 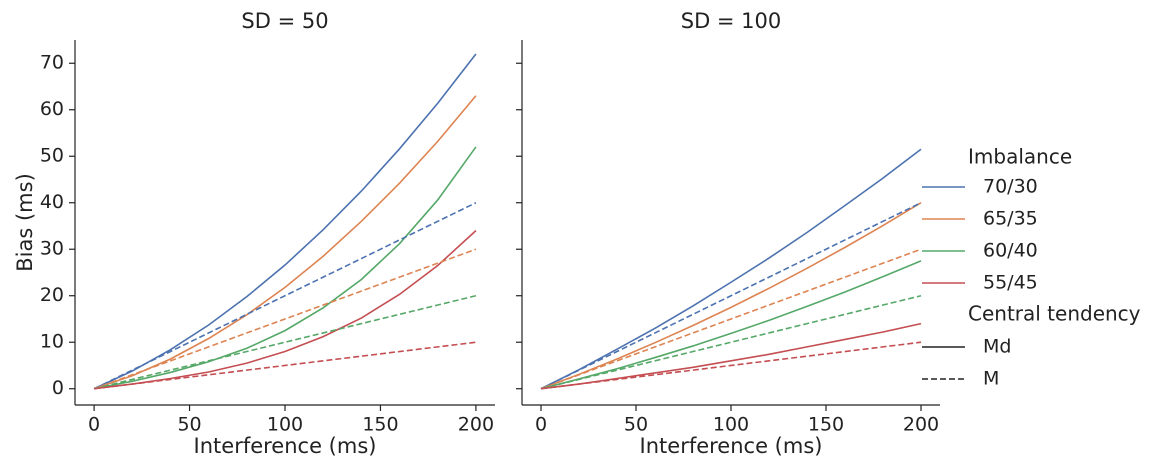 What do you see at coordinates (1010, 283) in the screenshot?
I see `legend-label: 55/45` at bounding box center [1010, 283].